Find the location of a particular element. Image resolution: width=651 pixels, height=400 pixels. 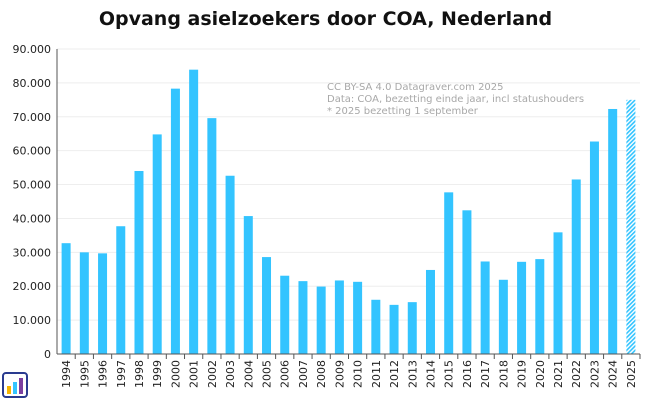

bar-1997 is located at coordinates (121, 290).